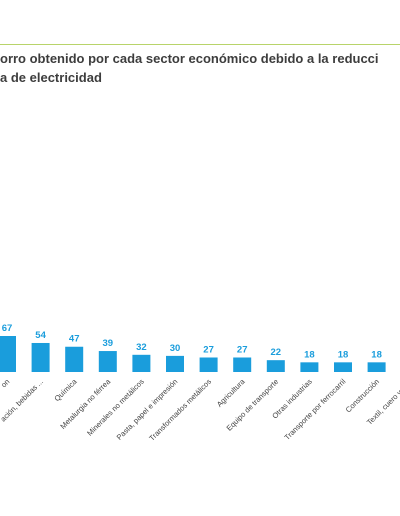 The width and height of the screenshot is (400, 516). I want to click on category-label-10: Transporte por ferrocarril, so click(315, 409).